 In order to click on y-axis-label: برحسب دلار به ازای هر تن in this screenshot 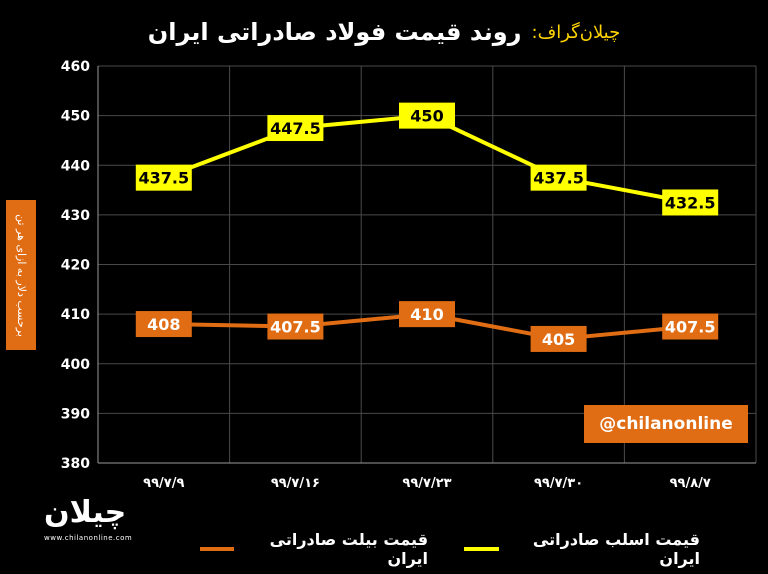, I will do `click(21, 275)`.